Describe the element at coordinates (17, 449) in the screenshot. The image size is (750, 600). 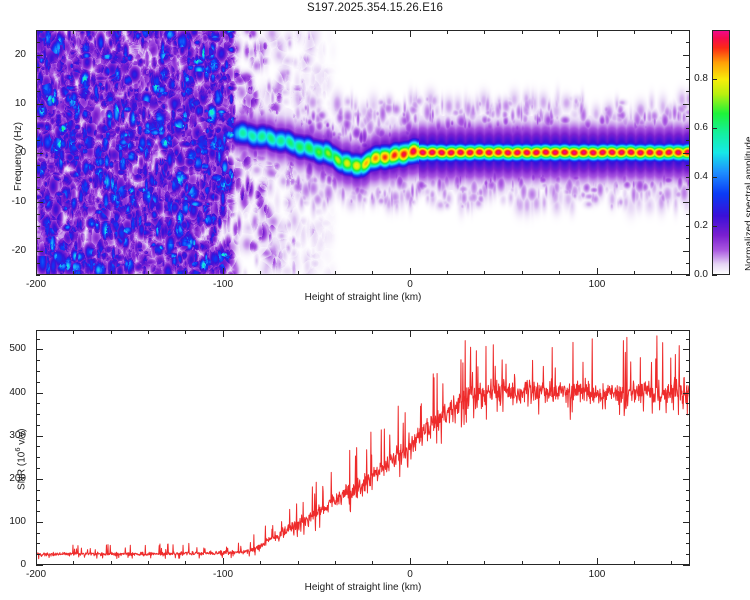
I see `snr-units-exponent: 6` at that location.